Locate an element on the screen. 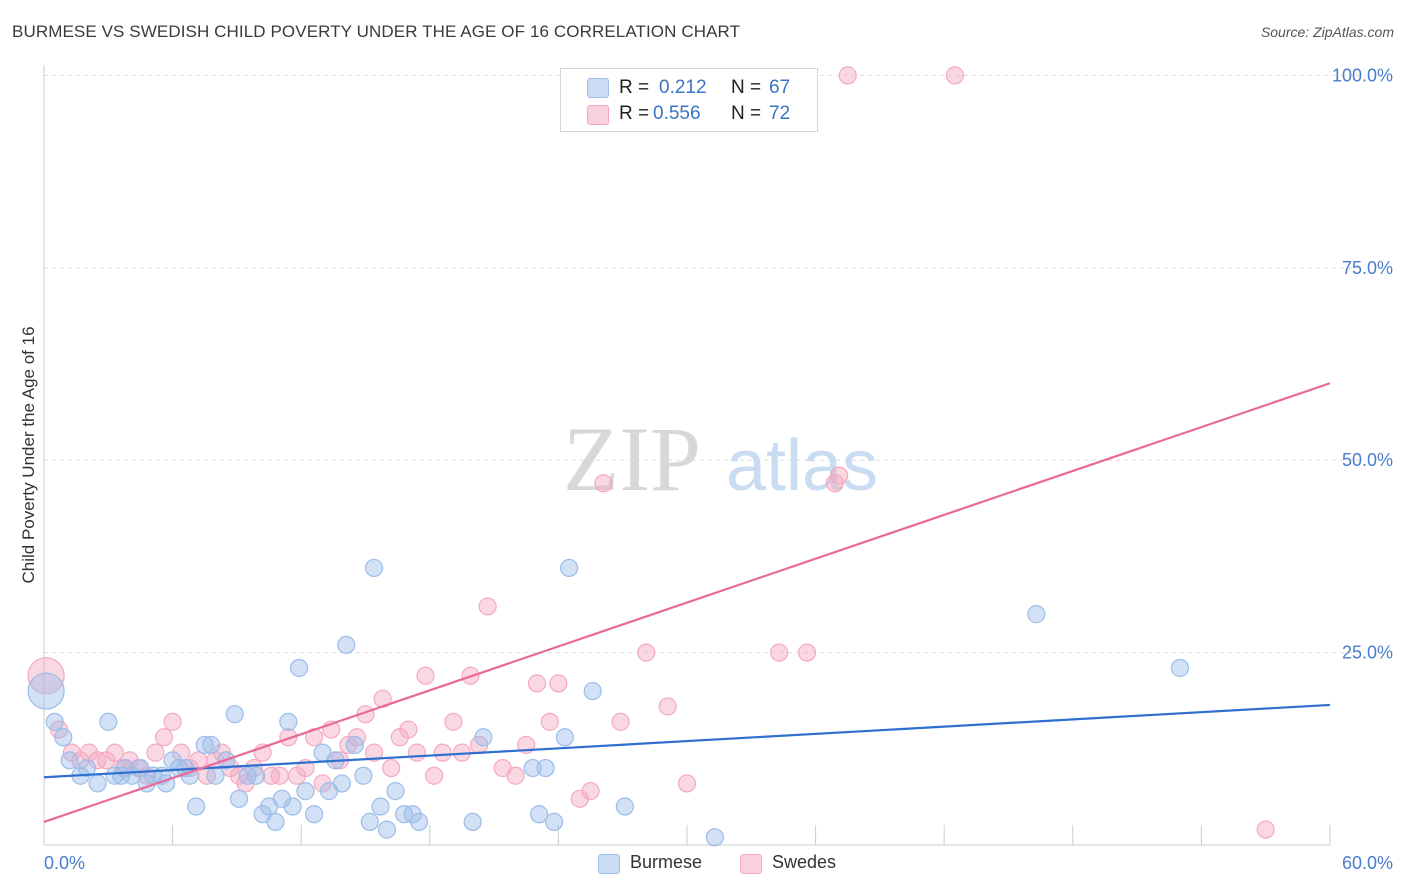  trend-line-burmese is located at coordinates (687, 741).